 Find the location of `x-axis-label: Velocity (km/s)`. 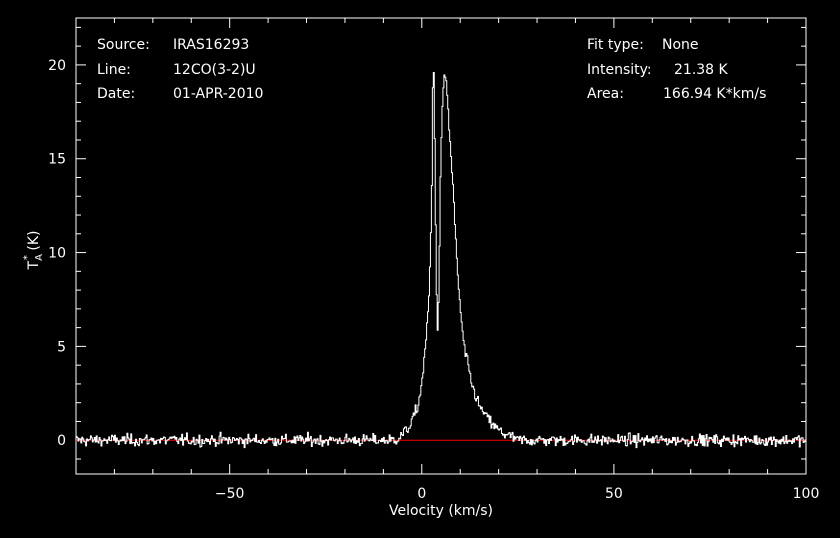

x-axis-label: Velocity (km/s) is located at coordinates (441, 511).